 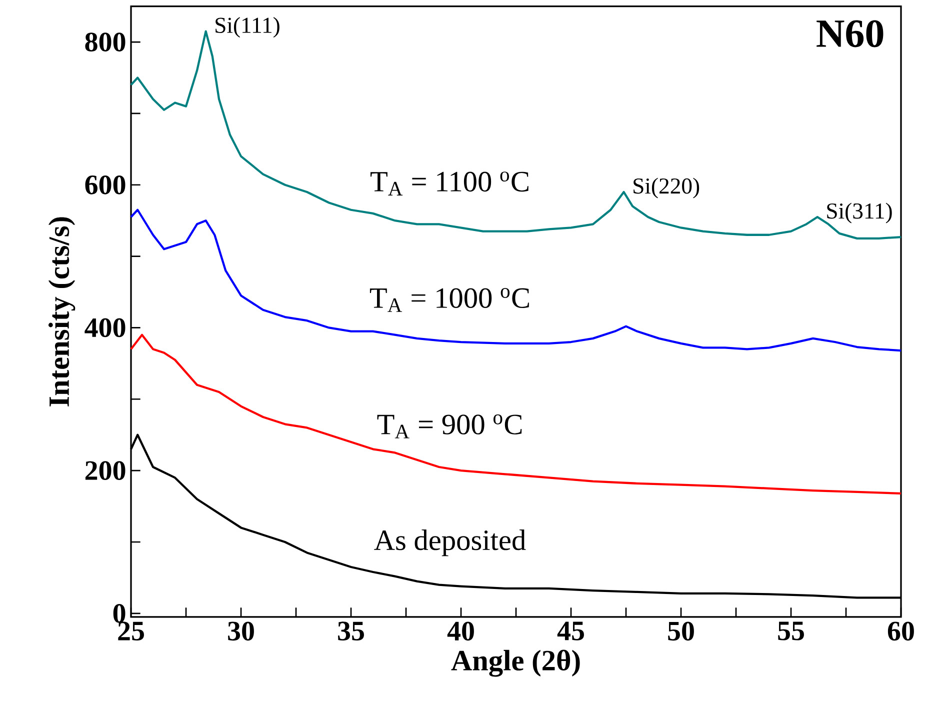 I want to click on annotation: Si(311), so click(x=859, y=213).